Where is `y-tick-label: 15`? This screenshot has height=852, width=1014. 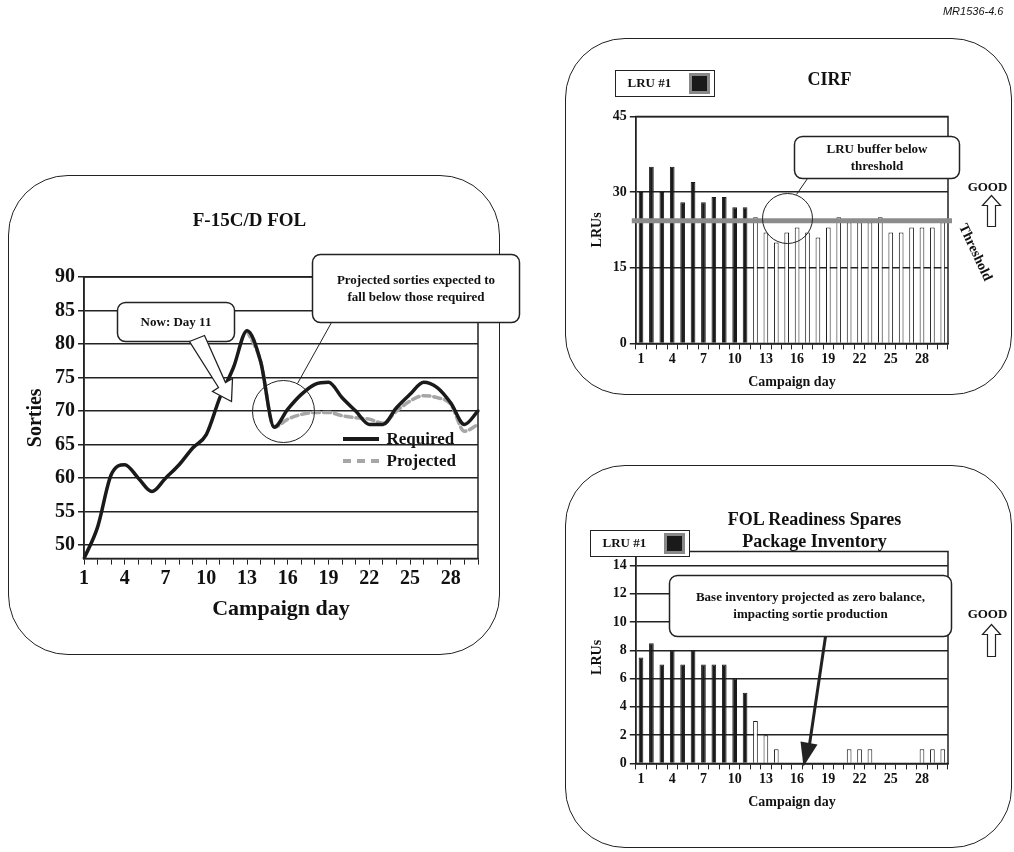 y-tick-label: 15 is located at coordinates (619, 266).